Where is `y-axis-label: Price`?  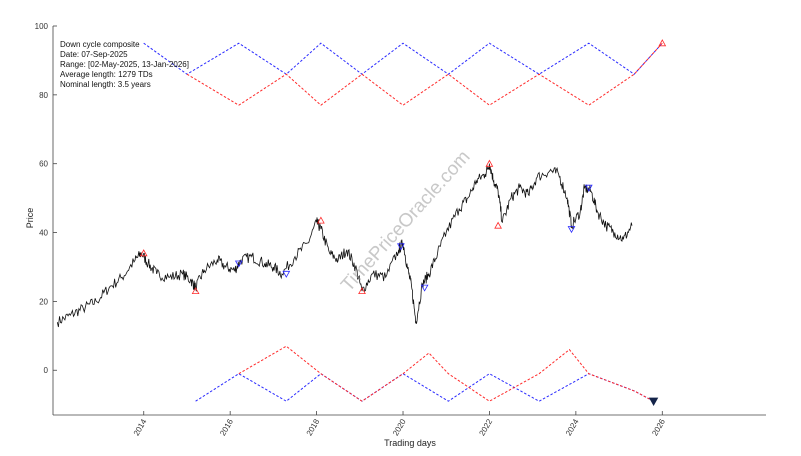 y-axis-label: Price is located at coordinates (30, 218).